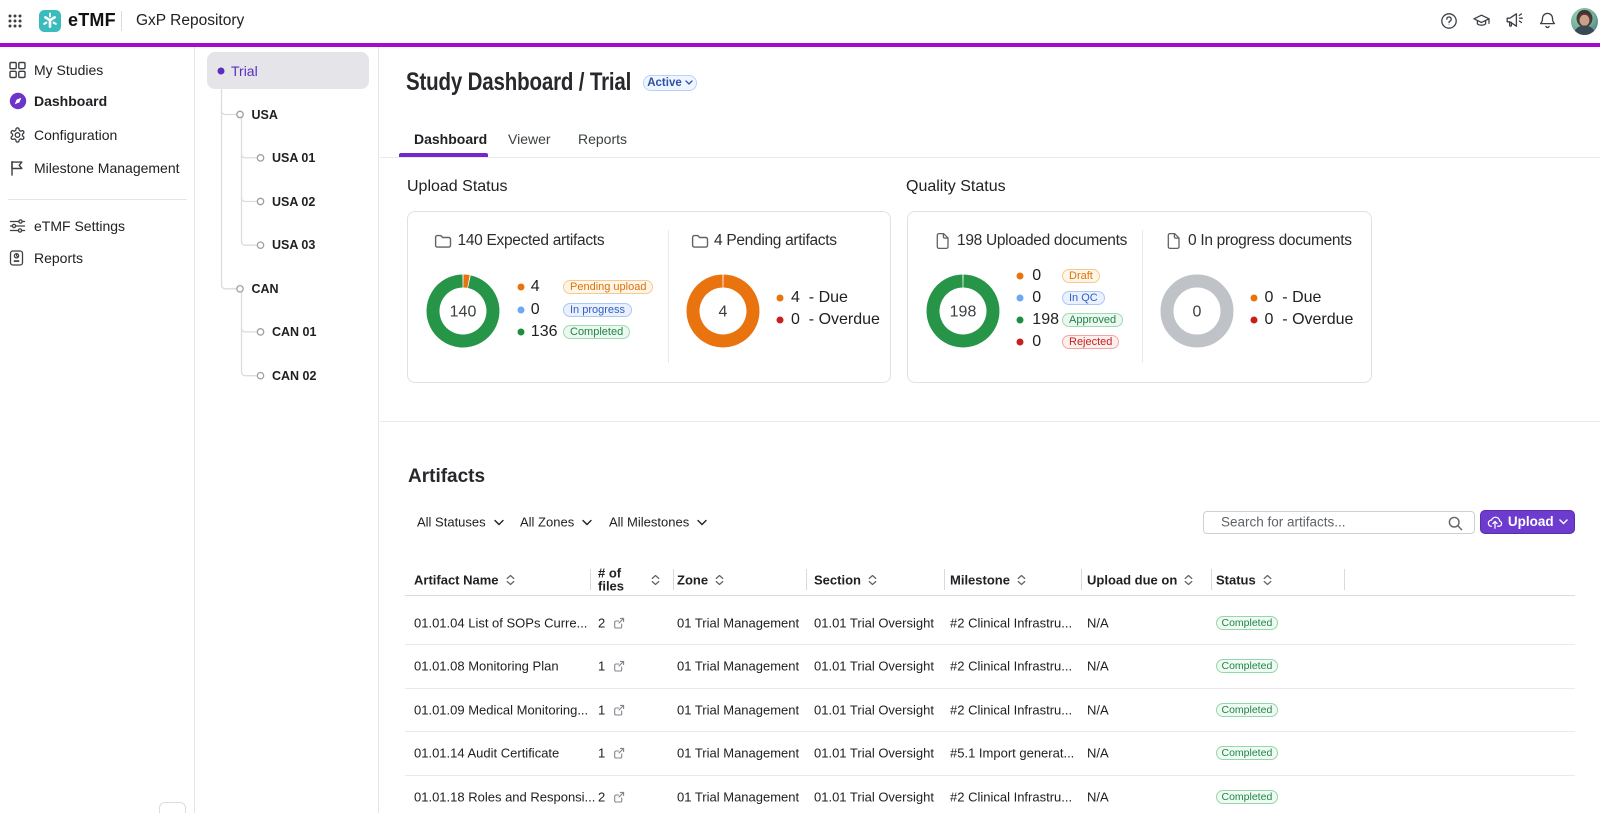 The height and width of the screenshot is (813, 1600). I want to click on svg-text: 0, so click(1196, 312).